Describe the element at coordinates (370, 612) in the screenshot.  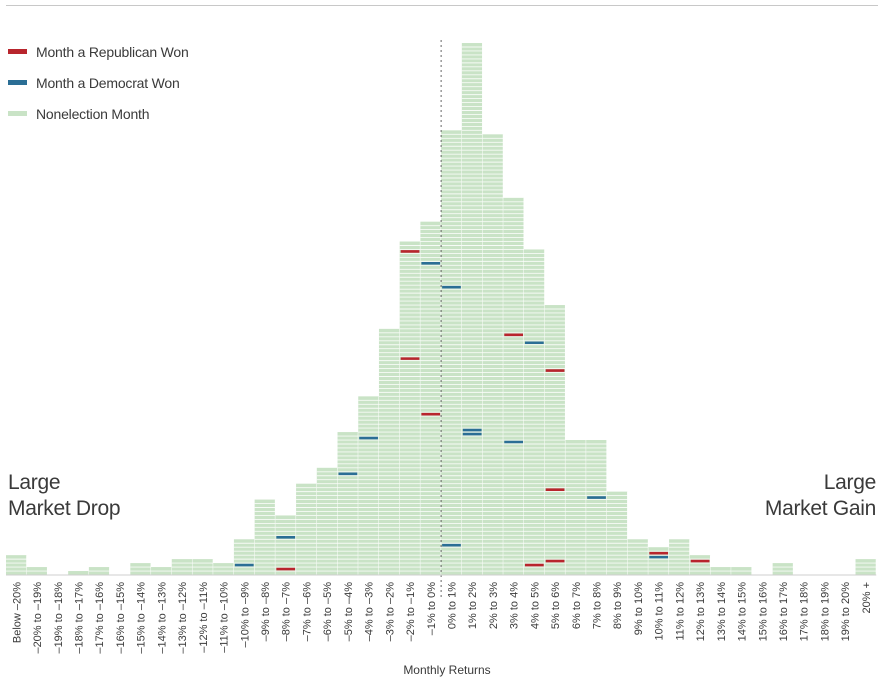
I see `x-tick-label: –4% to –3%` at that location.